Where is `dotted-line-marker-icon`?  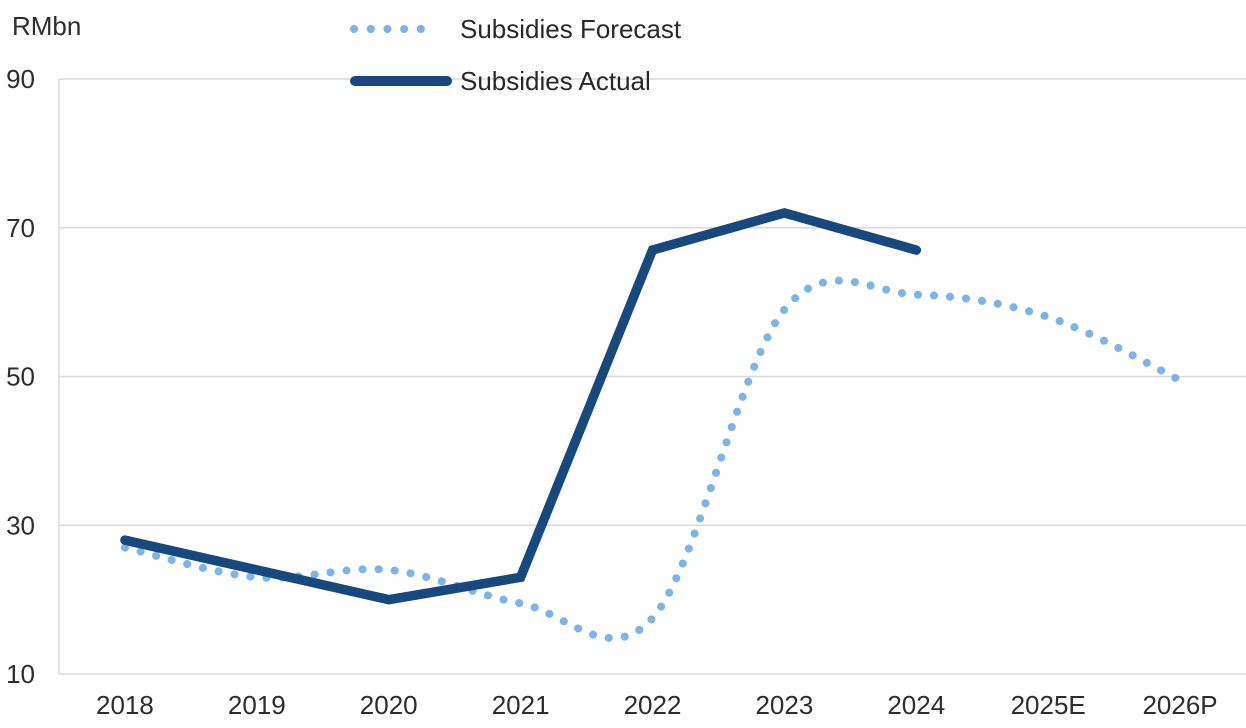
dotted-line-marker-icon is located at coordinates (395, 29).